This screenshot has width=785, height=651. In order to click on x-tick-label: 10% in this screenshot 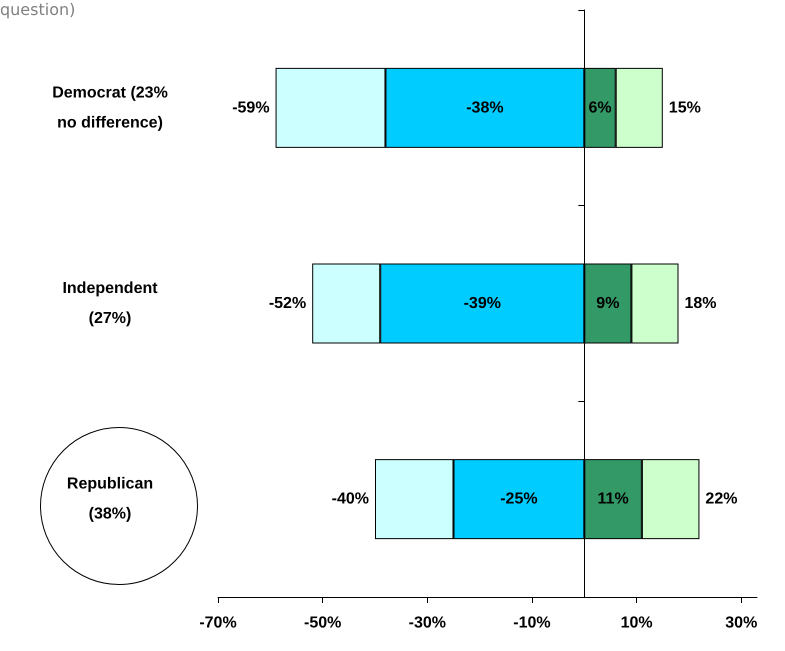, I will do `click(636, 623)`.